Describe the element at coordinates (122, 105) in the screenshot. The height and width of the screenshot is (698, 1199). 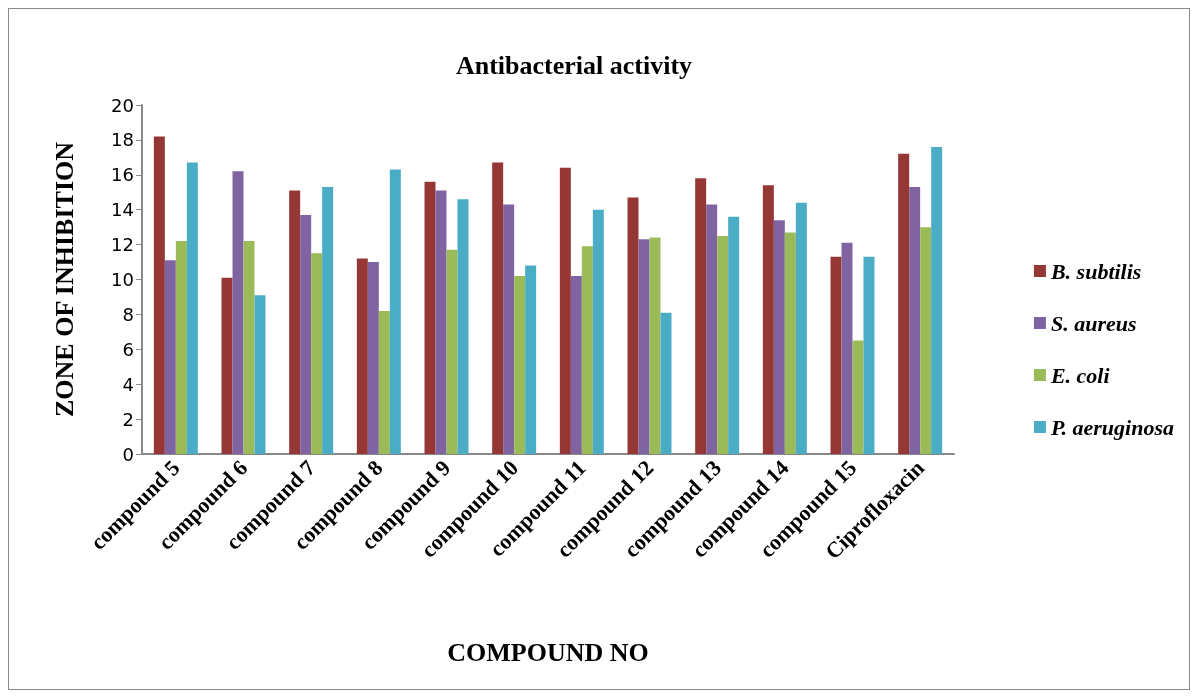
I see `y-tick-label: 20` at that location.